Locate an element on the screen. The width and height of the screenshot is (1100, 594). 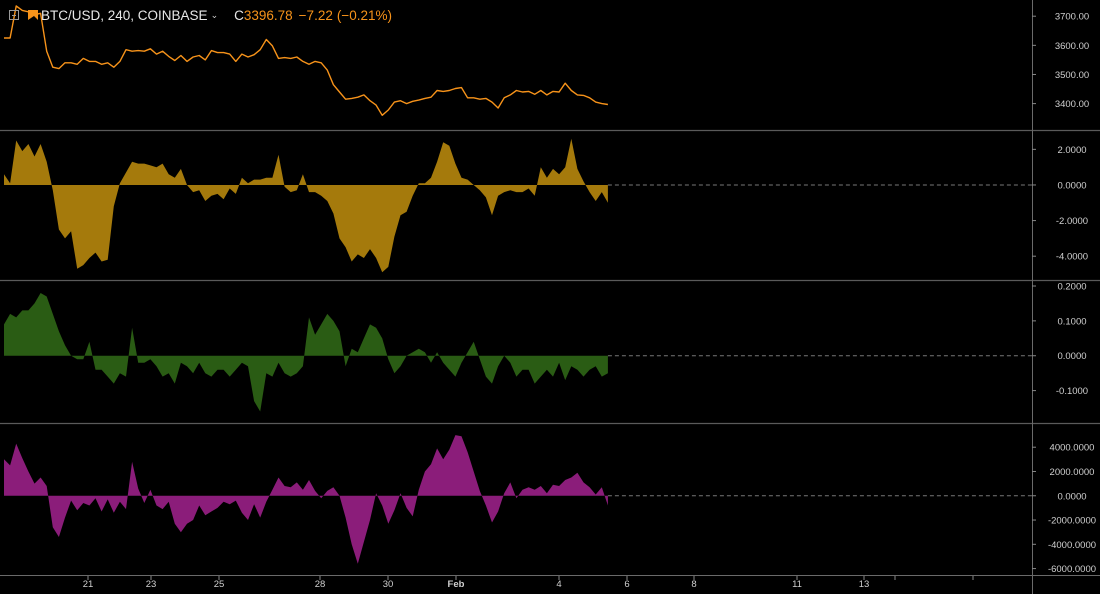
y-tick-label: -0.1000 is located at coordinates (1072, 391).